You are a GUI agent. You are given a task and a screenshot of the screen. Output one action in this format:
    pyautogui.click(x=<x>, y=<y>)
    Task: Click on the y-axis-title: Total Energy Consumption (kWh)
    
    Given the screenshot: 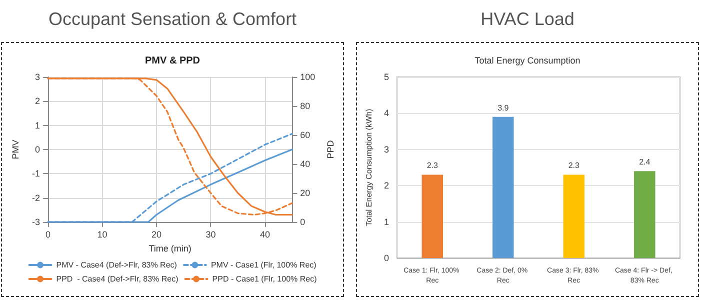 What is the action you would take?
    pyautogui.click(x=369, y=167)
    